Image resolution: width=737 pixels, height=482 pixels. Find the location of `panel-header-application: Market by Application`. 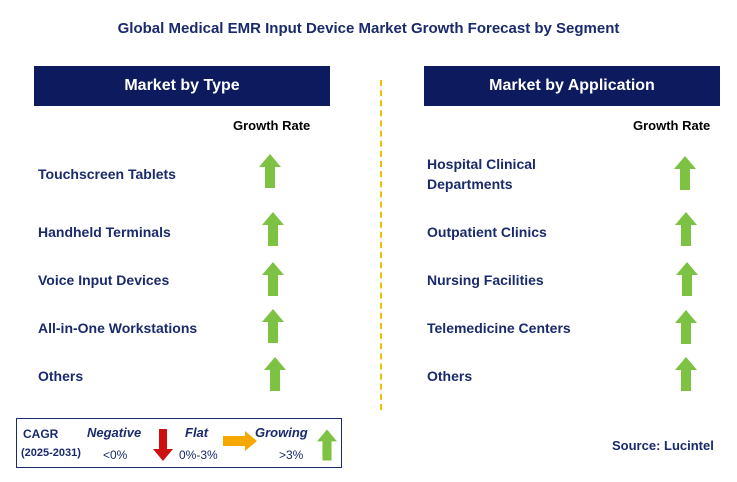

panel-header-application: Market by Application is located at coordinates (572, 86).